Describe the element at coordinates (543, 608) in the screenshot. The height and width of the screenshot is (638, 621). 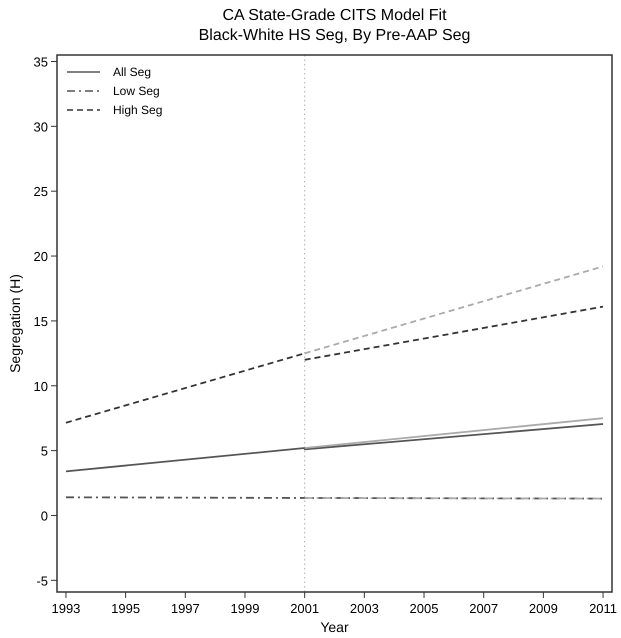
I see `x-tick-label: 2009` at that location.